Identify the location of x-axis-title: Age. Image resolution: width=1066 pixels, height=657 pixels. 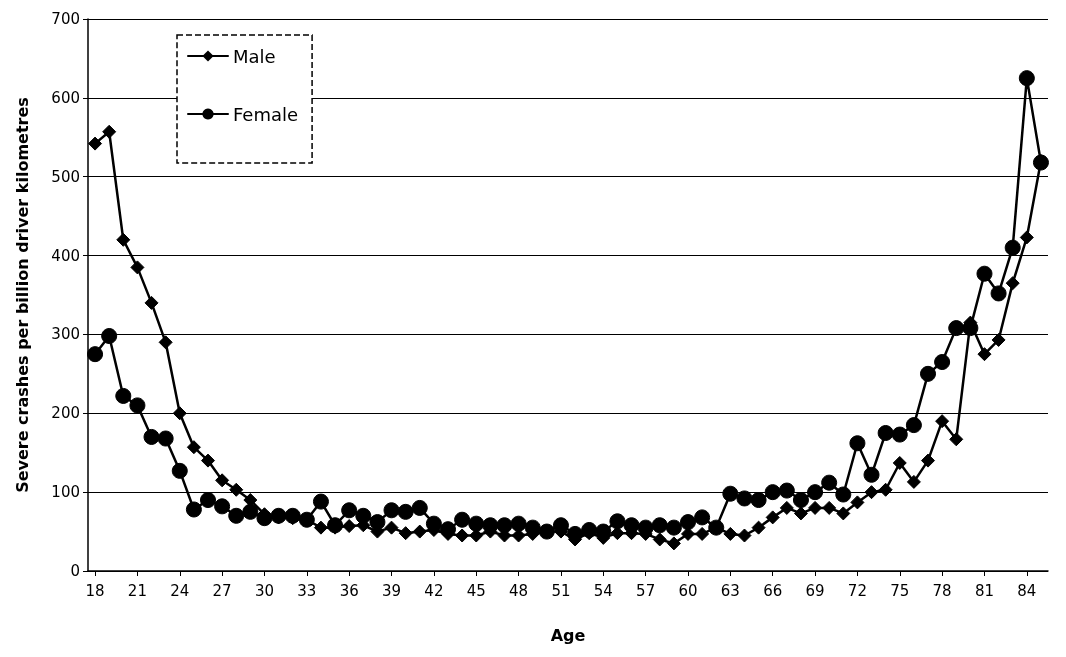
(568, 635).